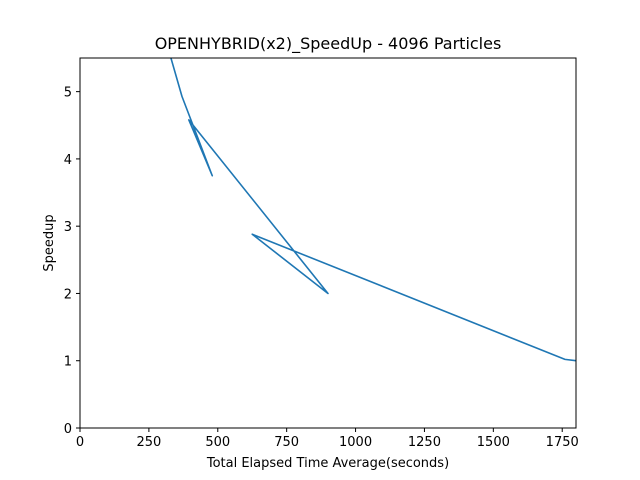  What do you see at coordinates (355, 442) in the screenshot?
I see `x-tick-label: 1000` at bounding box center [355, 442].